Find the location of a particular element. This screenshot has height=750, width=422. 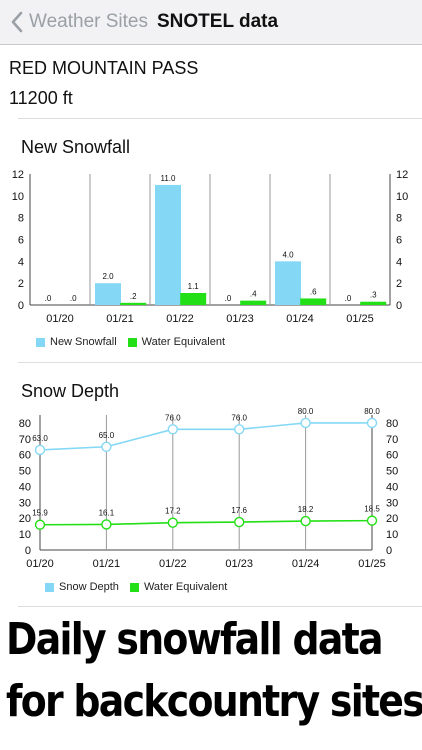

series-line is located at coordinates (206, 522).